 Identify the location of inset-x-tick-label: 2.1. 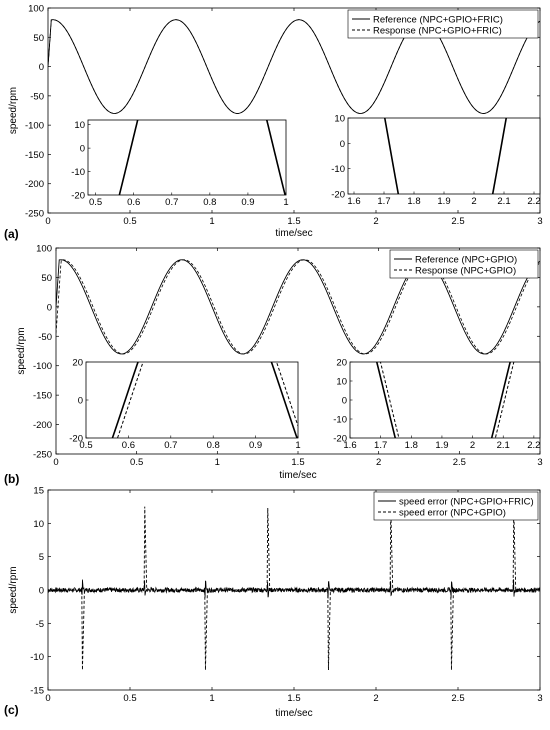
(503, 201).